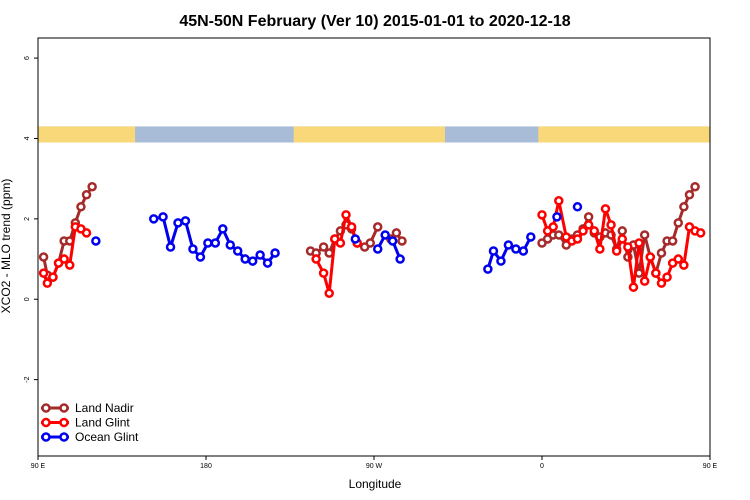 Image resolution: width=750 pixels, height=500 pixels. Describe the element at coordinates (542, 466) in the screenshot. I see `x-tick-label: 0` at that location.